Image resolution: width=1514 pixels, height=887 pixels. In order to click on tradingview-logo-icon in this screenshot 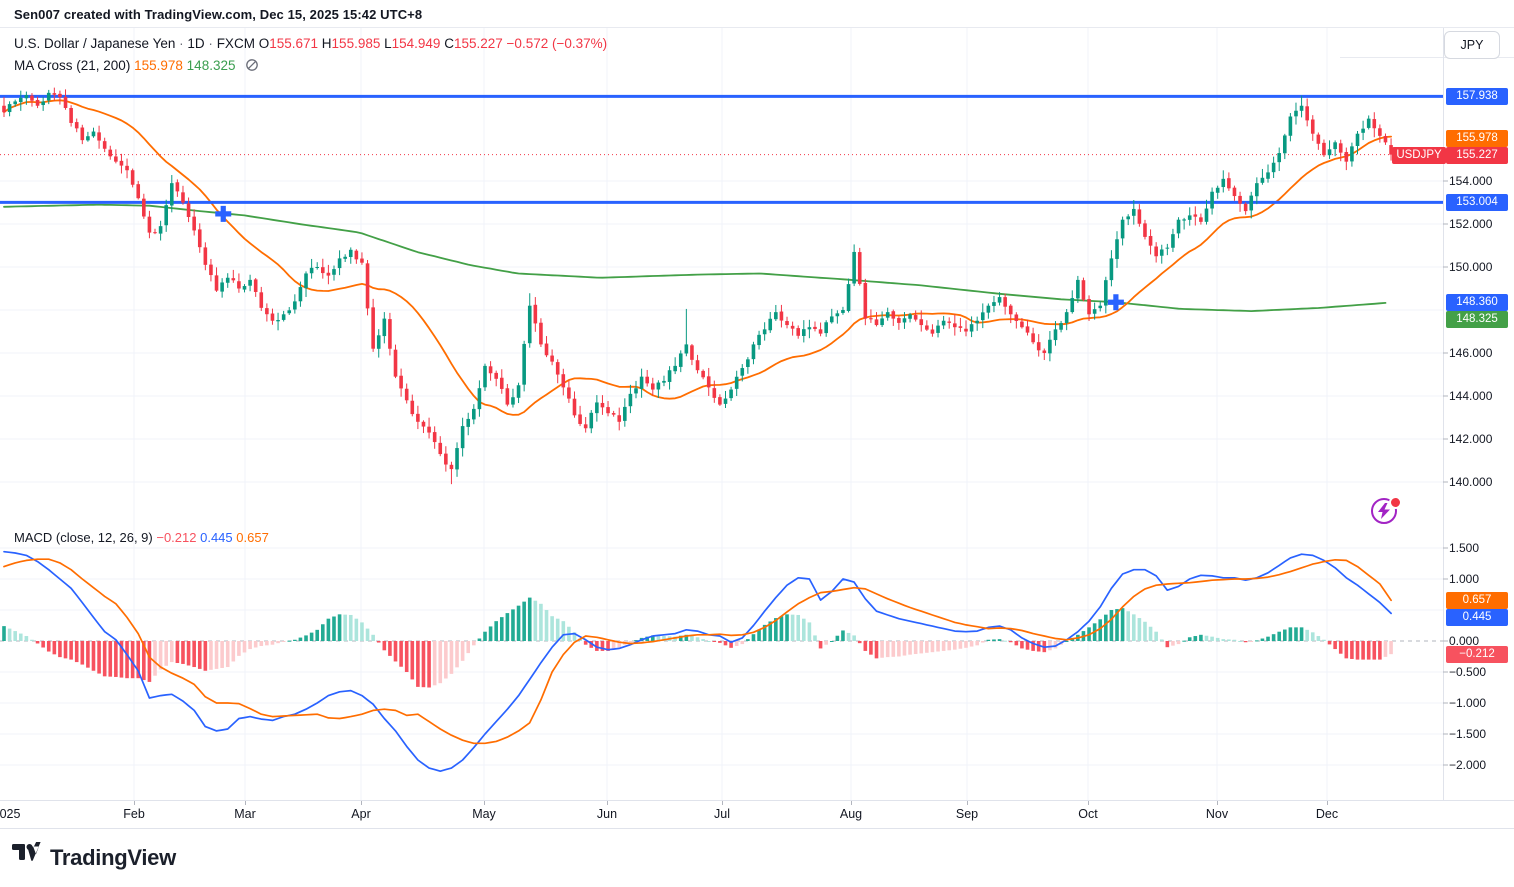, I will do `click(27, 856)`.